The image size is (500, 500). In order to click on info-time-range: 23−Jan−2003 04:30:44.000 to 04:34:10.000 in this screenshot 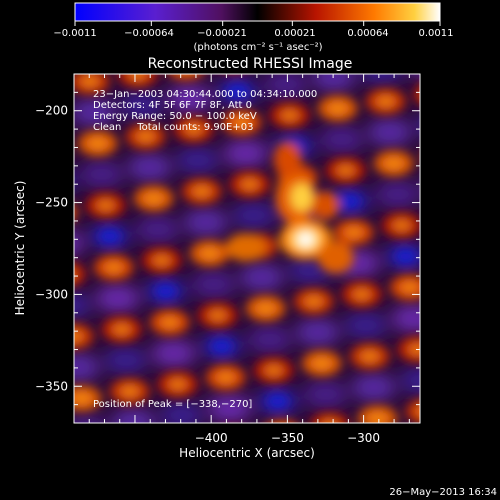, I will do `click(205, 94)`.